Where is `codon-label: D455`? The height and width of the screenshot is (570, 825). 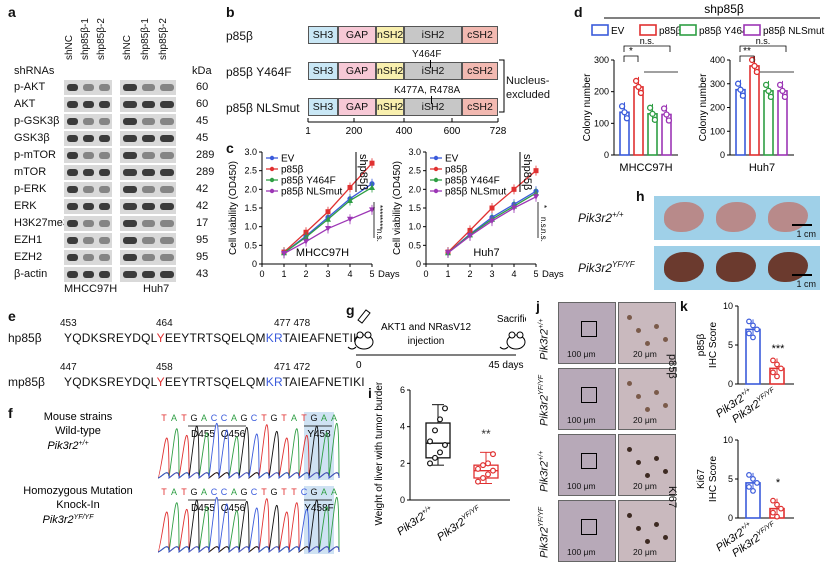
codon-label: D455 is located at coordinates (203, 434).